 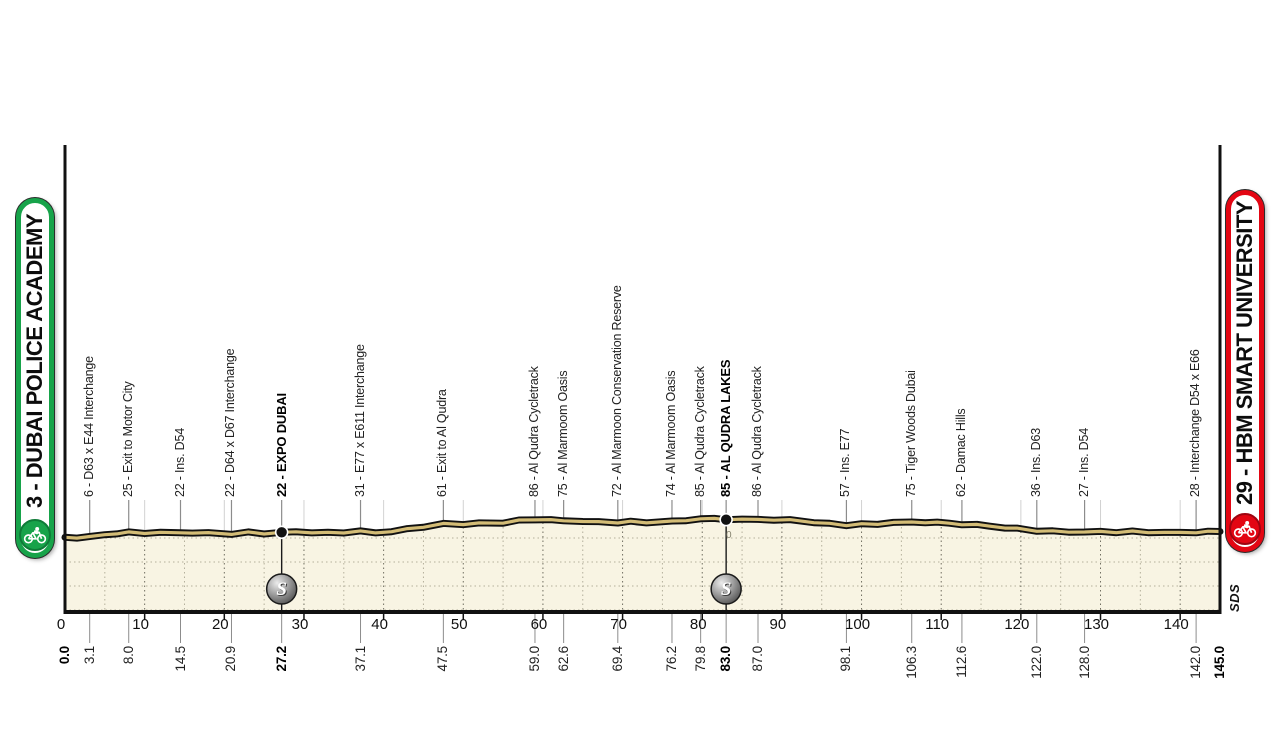 I want to click on waypoint-label: 75 - Tiger Woods Dubai, so click(x=910, y=433).